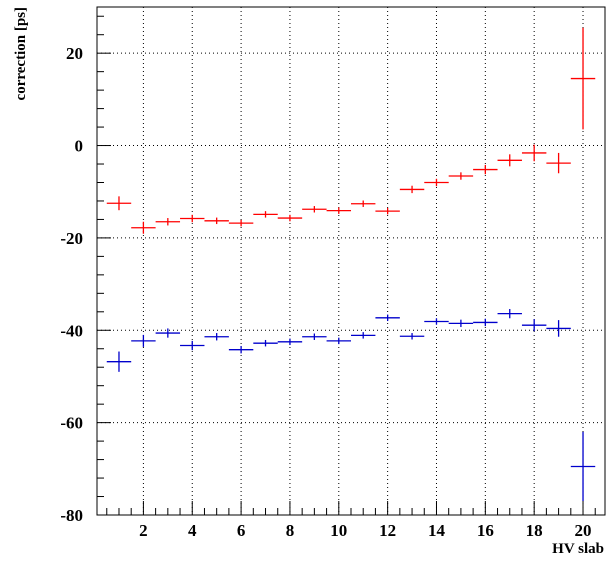 This screenshot has width=608, height=565. I want to click on y-tick-label: -80, so click(71, 515).